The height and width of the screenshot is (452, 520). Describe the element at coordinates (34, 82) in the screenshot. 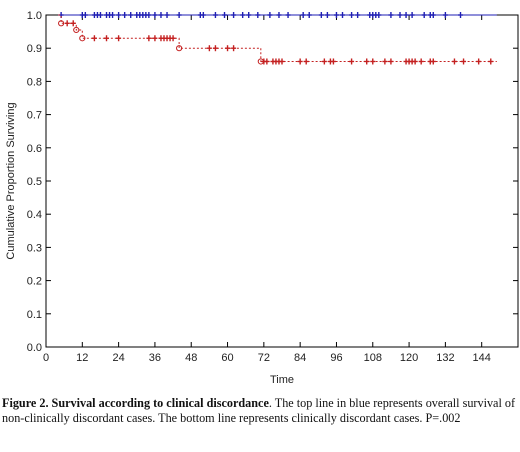

I see `y-tick-label: 0.8` at that location.